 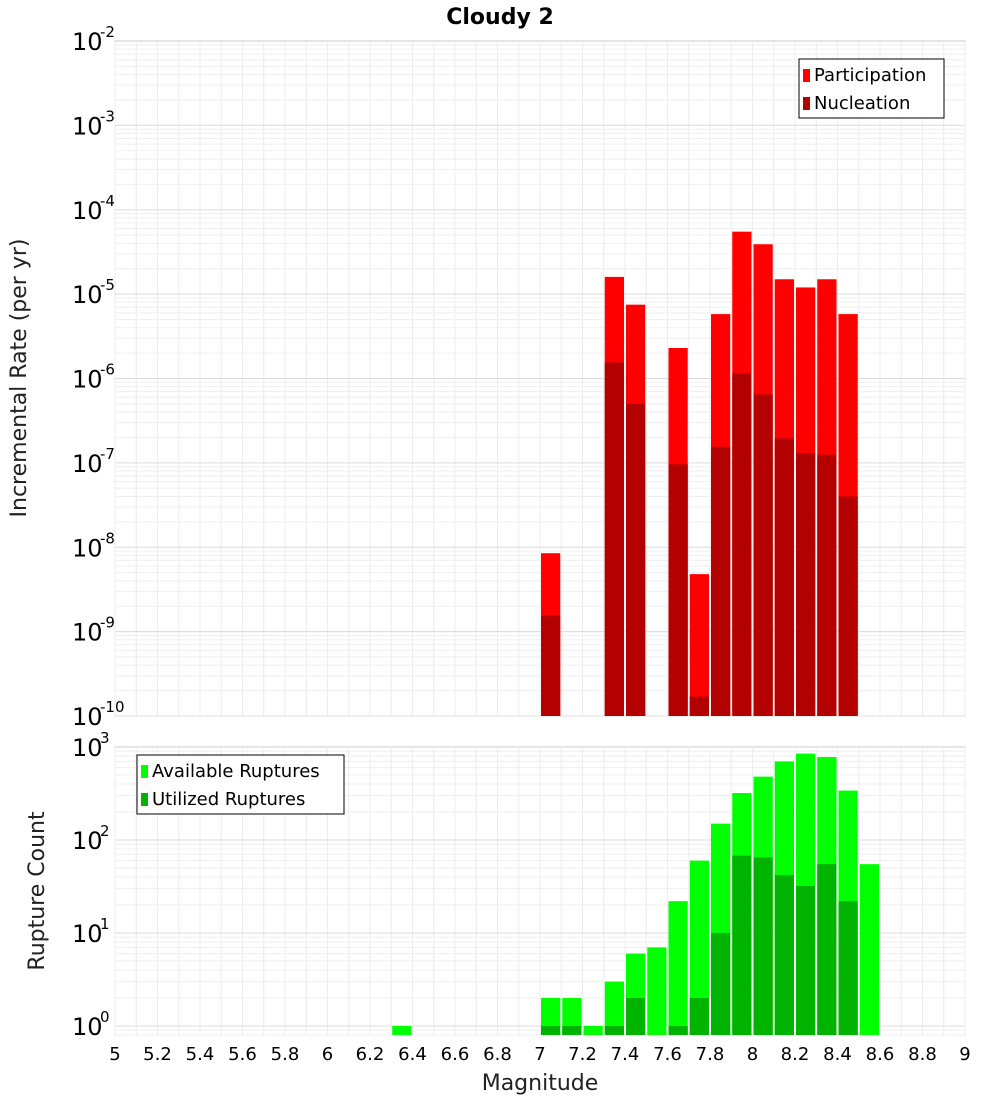 I want to click on rate-y-axis-label: Incremental Rate (per yr), so click(x=19, y=378).